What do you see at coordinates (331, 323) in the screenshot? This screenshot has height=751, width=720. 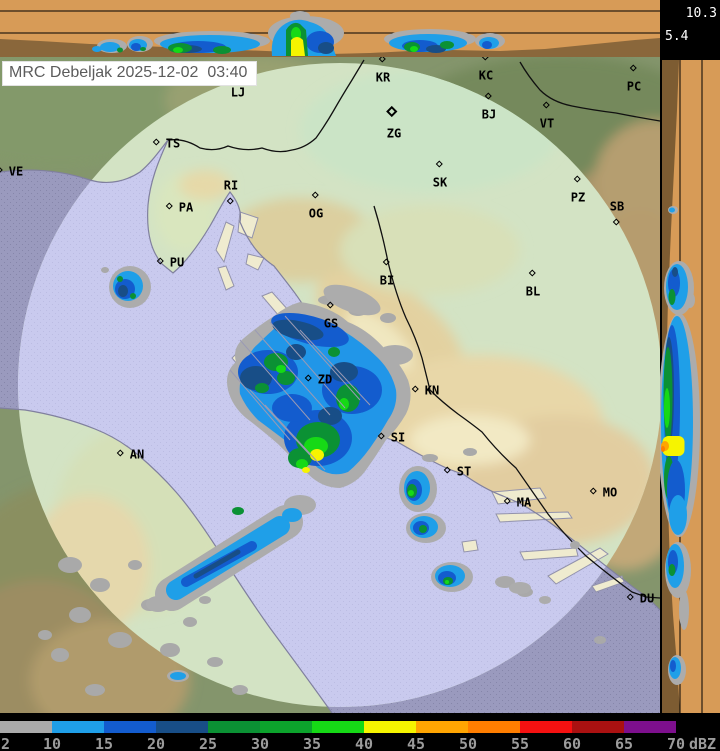 I see `city-label: GS` at bounding box center [331, 323].